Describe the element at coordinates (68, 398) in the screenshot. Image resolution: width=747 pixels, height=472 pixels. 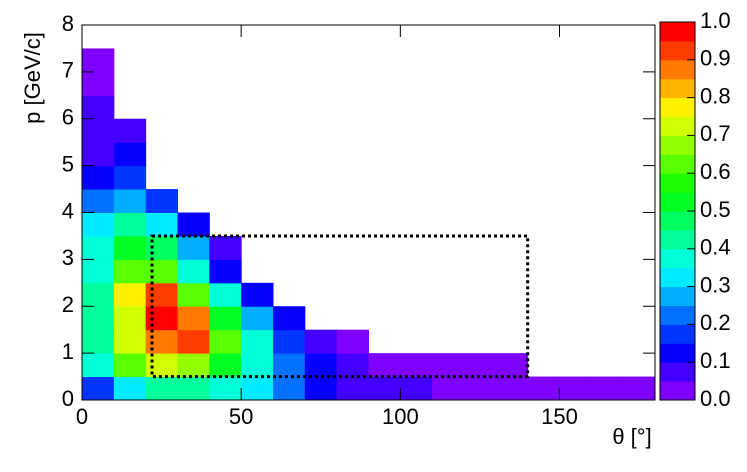
I see `y-tick-label: 0` at that location.